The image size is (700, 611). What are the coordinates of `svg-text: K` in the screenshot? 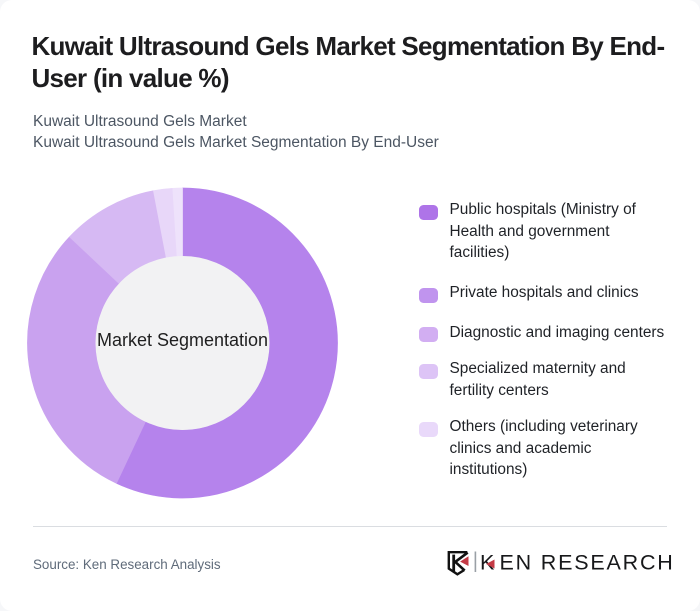 It's located at (487, 562).